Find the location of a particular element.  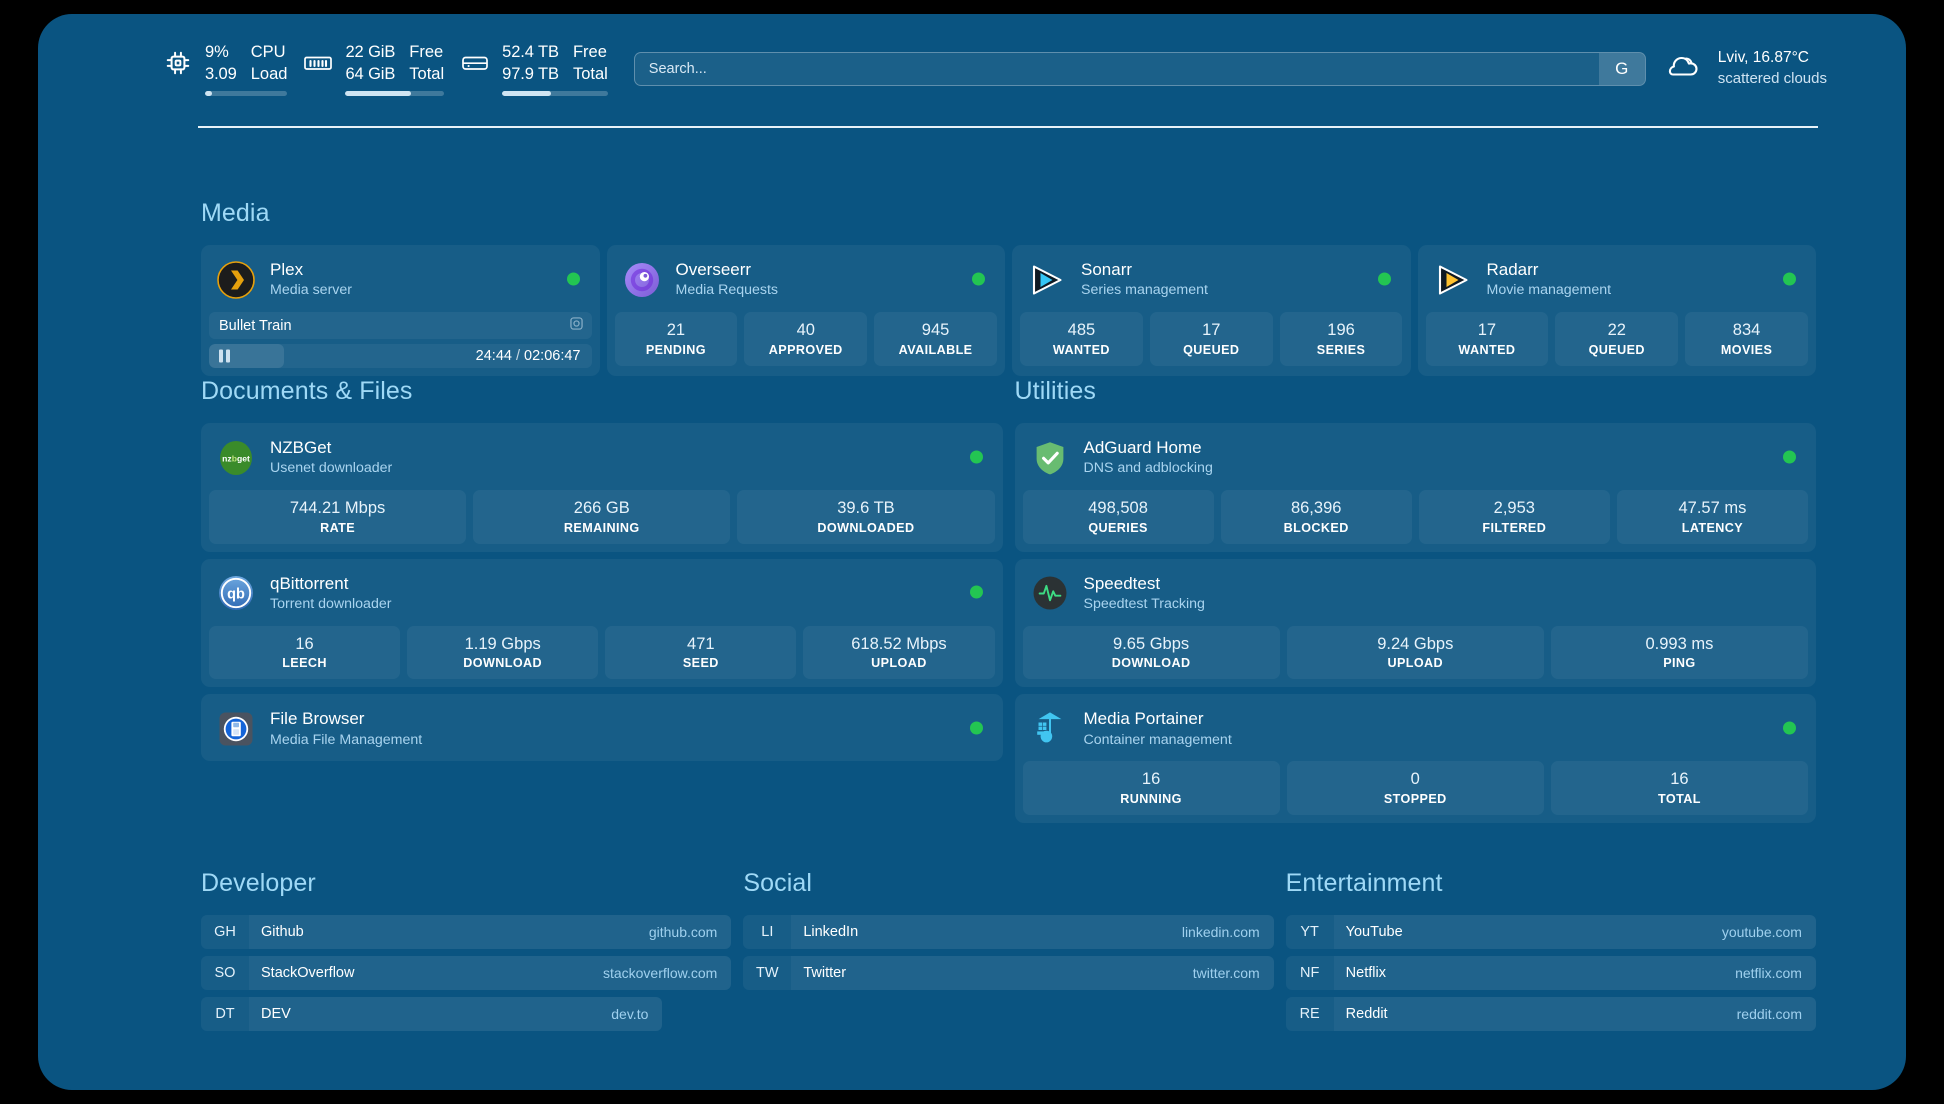

pause-icon is located at coordinates (224, 356).